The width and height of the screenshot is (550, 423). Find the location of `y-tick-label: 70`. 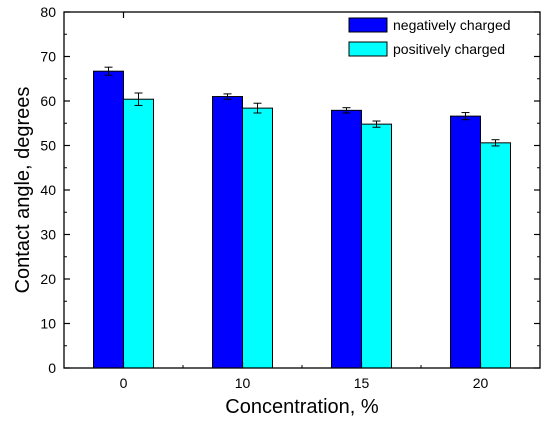

y-tick-label: 70 is located at coordinates (48, 57).